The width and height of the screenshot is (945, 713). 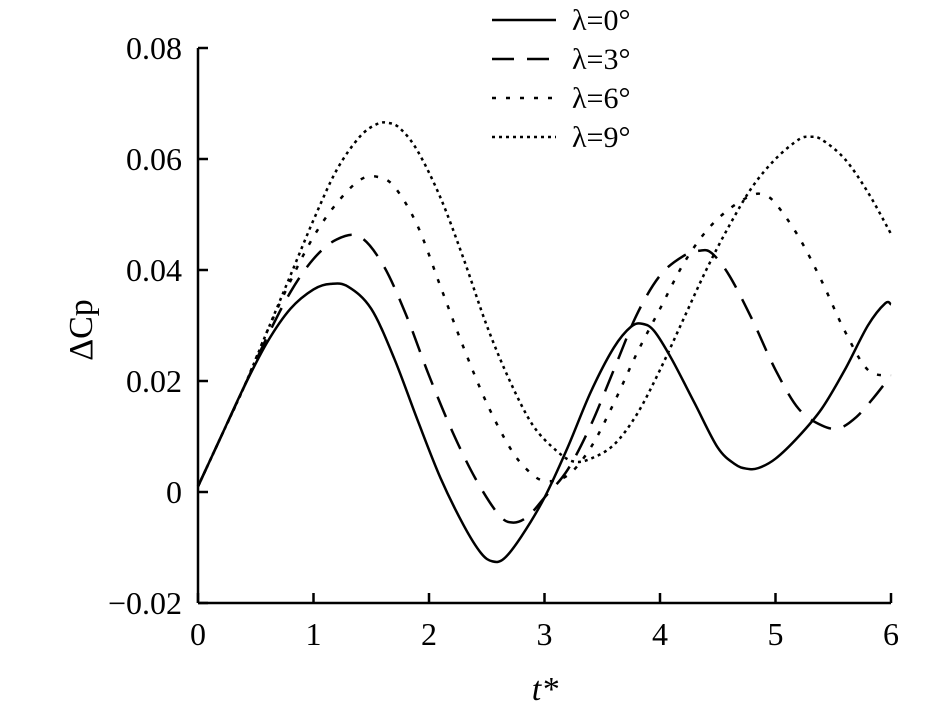 What do you see at coordinates (154, 48) in the screenshot?
I see `y-tick-label: 0.08` at bounding box center [154, 48].